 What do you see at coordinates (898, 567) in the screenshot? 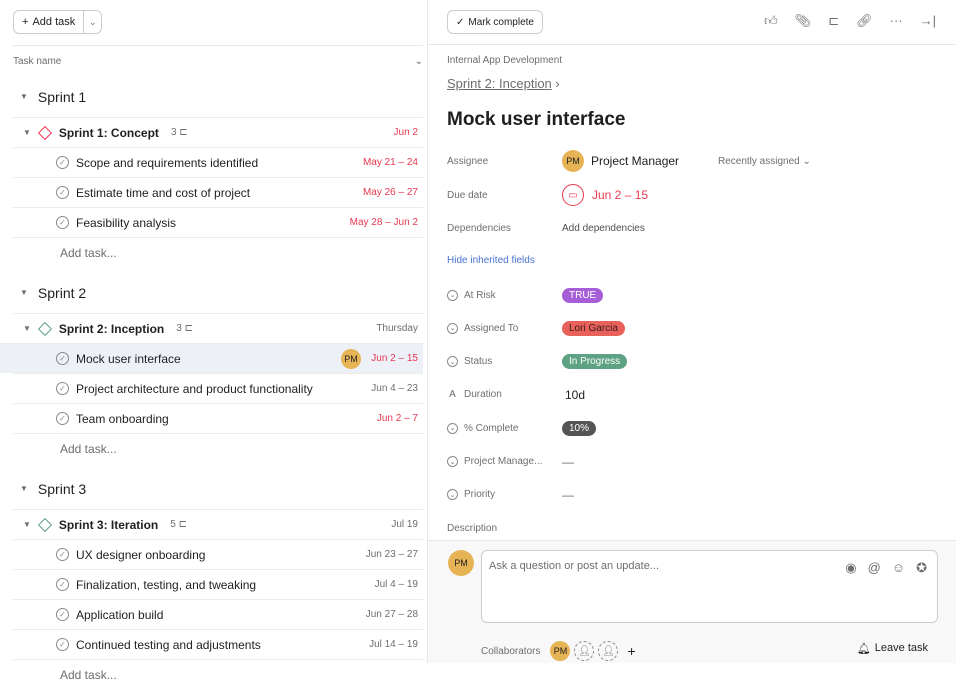
I see `emoji-icon: ☺` at bounding box center [898, 567].